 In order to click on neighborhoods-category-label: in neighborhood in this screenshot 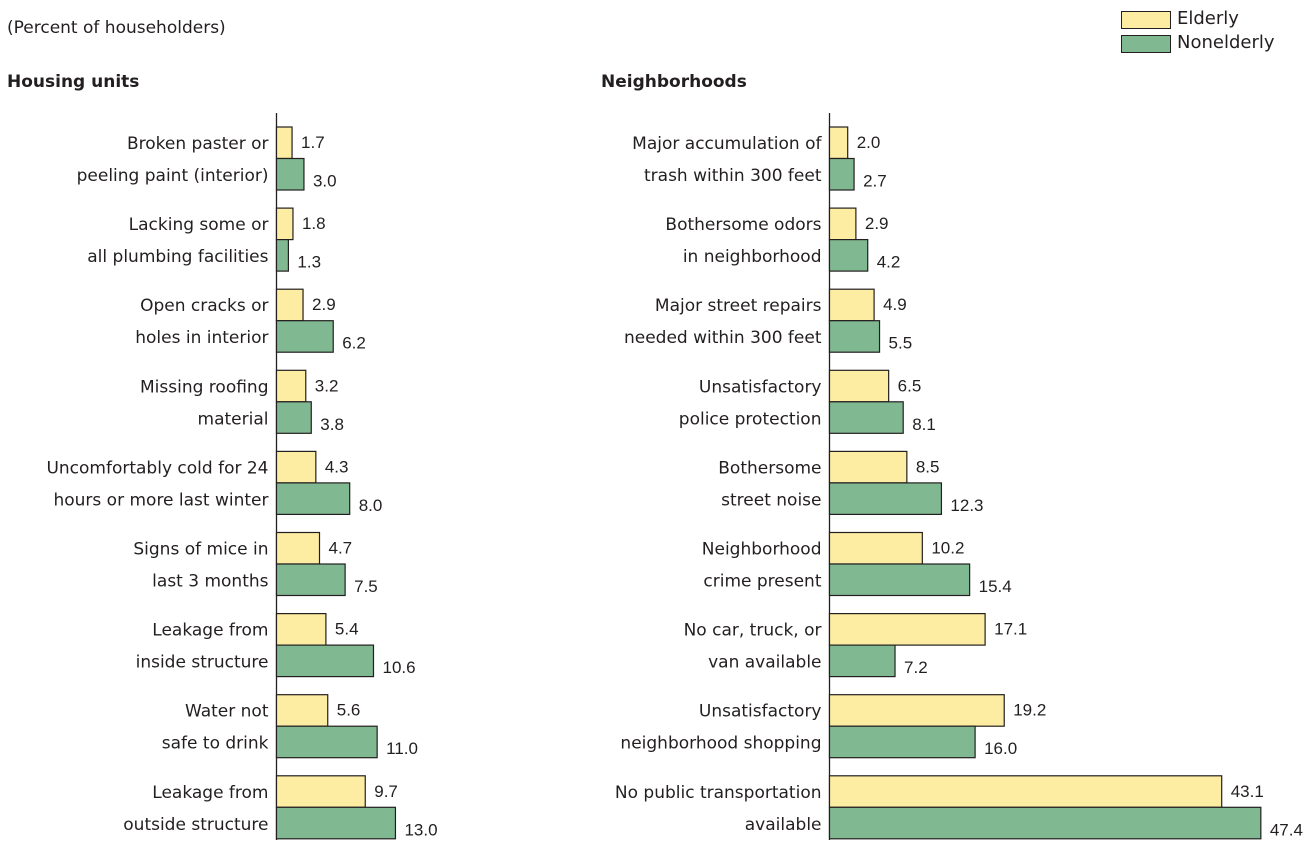, I will do `click(752, 257)`.